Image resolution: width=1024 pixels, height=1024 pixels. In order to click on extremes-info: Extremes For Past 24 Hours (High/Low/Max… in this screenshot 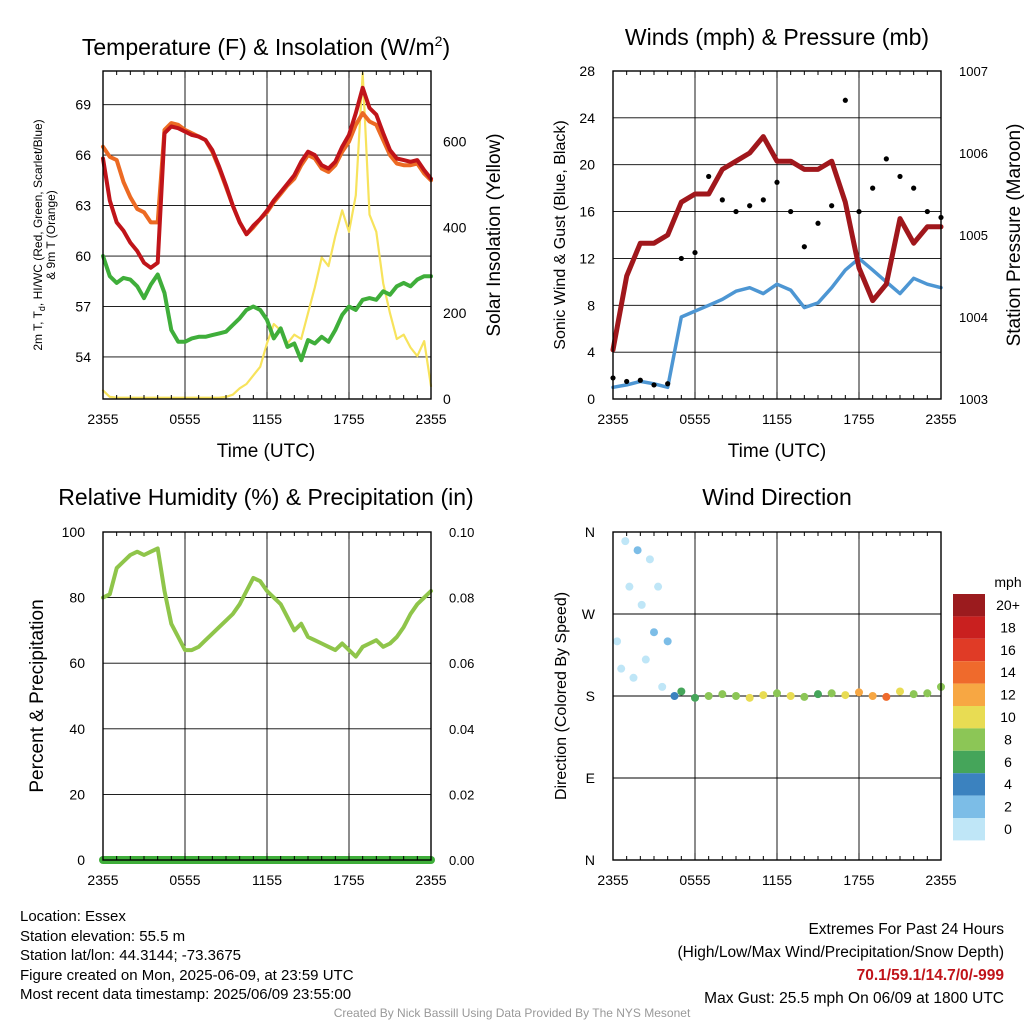, I will do `click(841, 964)`.